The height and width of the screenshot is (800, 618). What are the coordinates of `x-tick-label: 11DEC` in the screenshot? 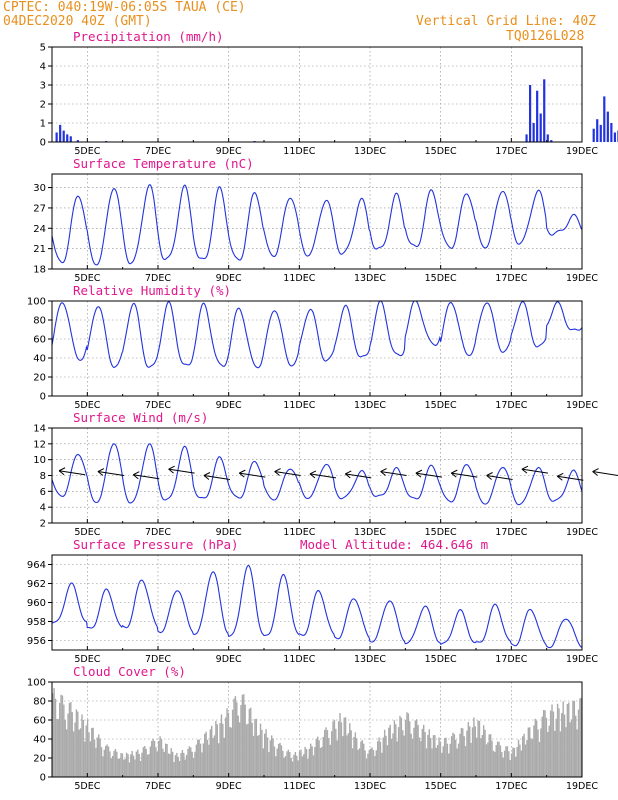 It's located at (299, 532).